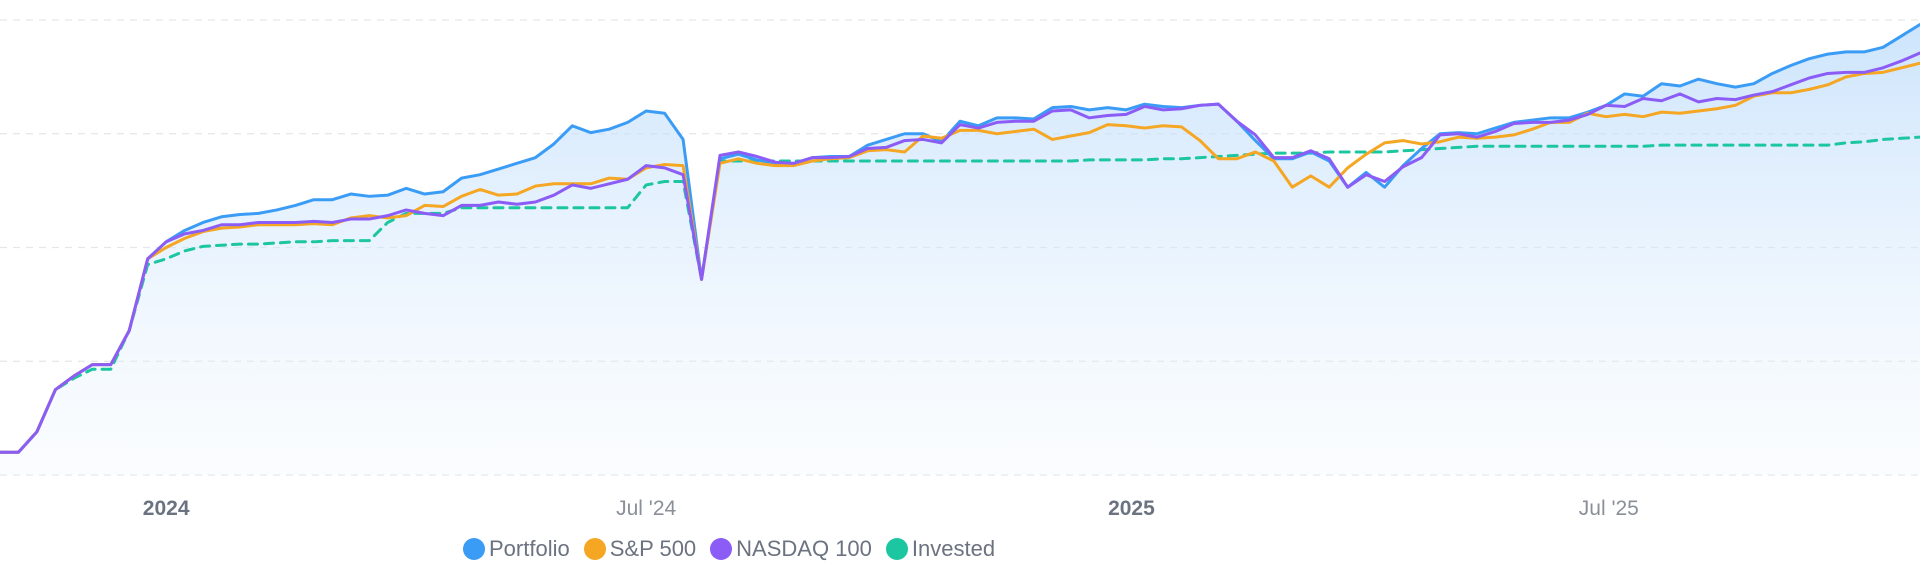 This screenshot has height=572, width=1920. I want to click on legend-label: S&P 500, so click(653, 548).